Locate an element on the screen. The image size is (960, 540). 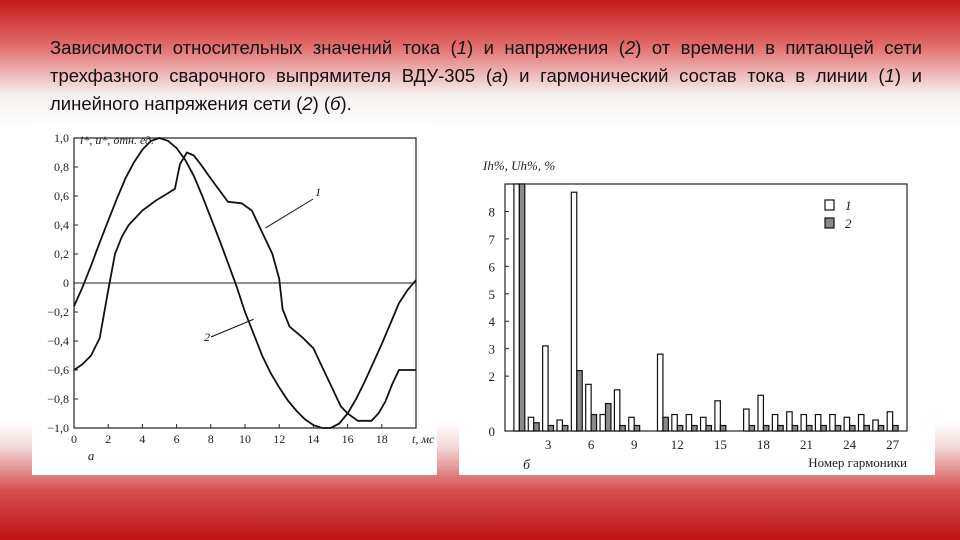
x-tick-label: 15 is located at coordinates (720, 444).